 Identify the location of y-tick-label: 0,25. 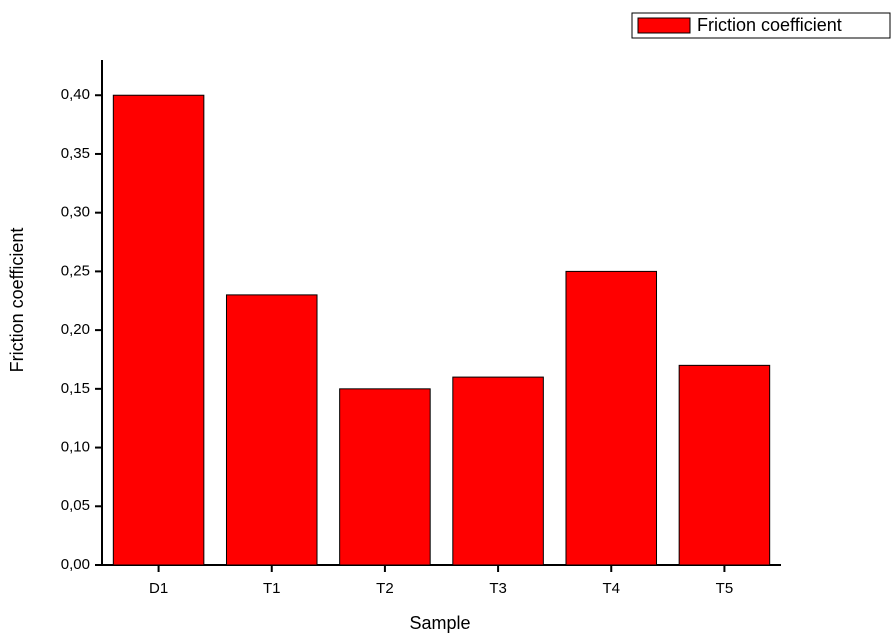
(75, 270).